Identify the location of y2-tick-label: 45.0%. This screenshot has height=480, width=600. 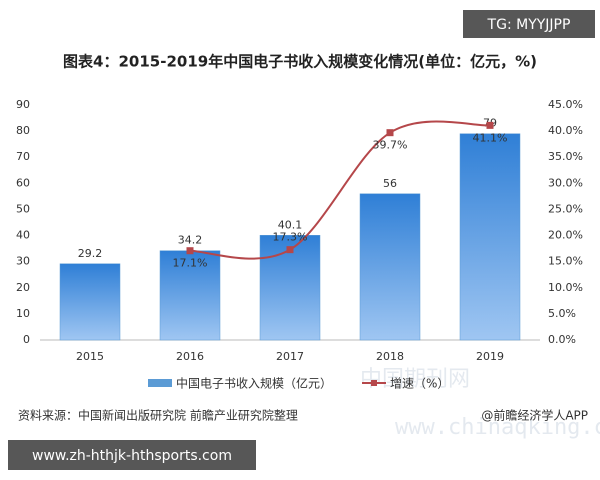
(565, 104).